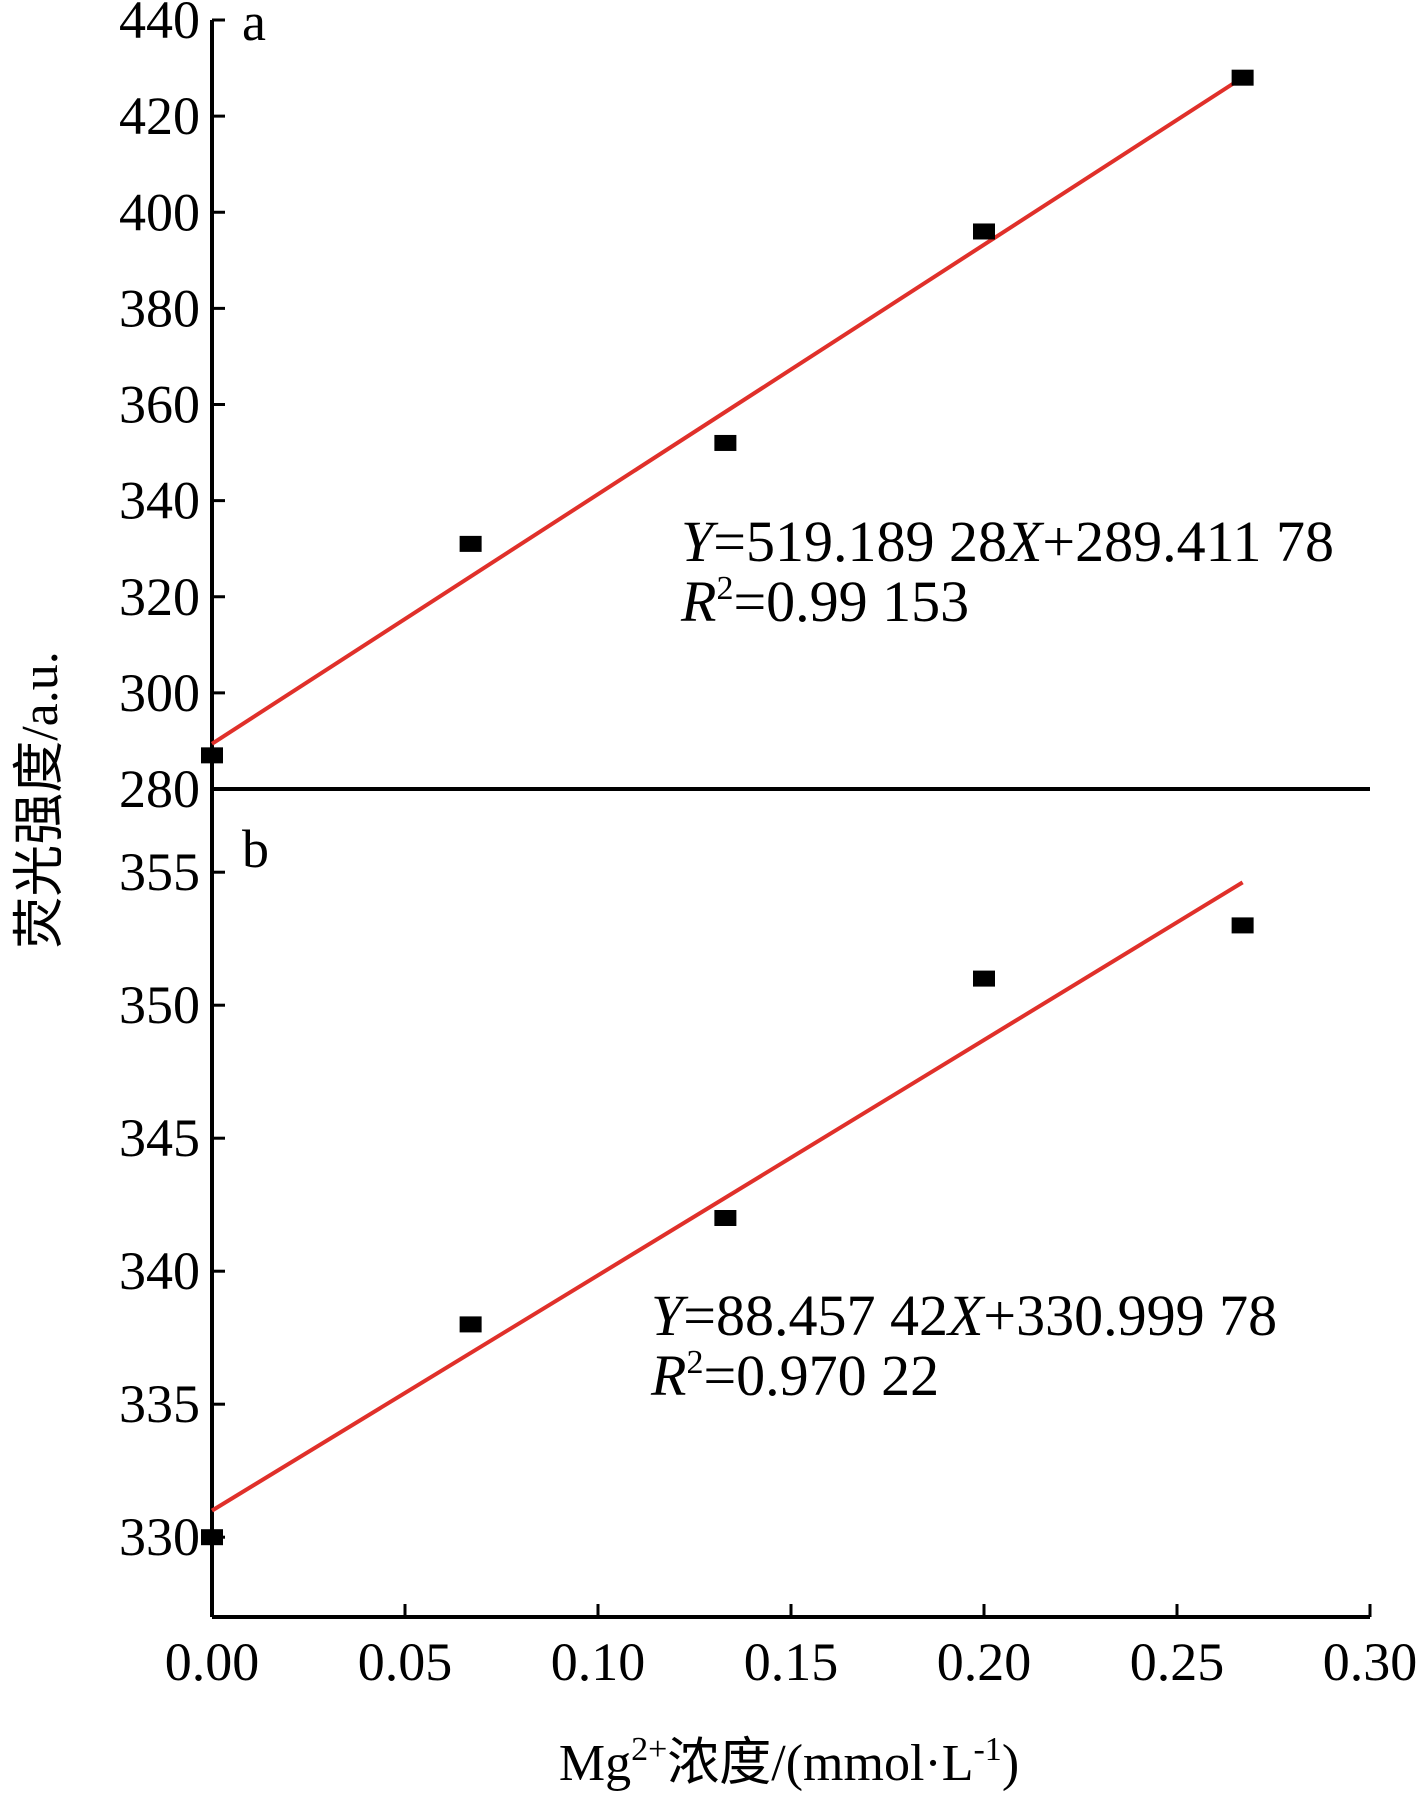 The height and width of the screenshot is (1795, 1417). I want to click on equation-b-r-rest: =0.970 22, so click(821, 1375).